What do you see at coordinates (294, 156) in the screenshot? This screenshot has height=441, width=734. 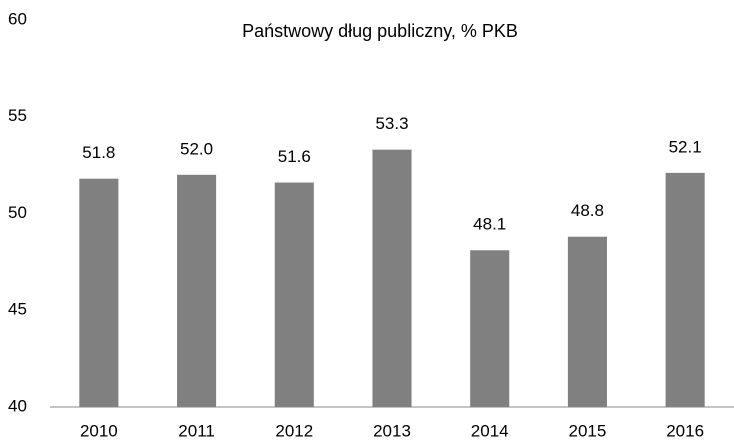 I see `data-label: 51.6` at bounding box center [294, 156].